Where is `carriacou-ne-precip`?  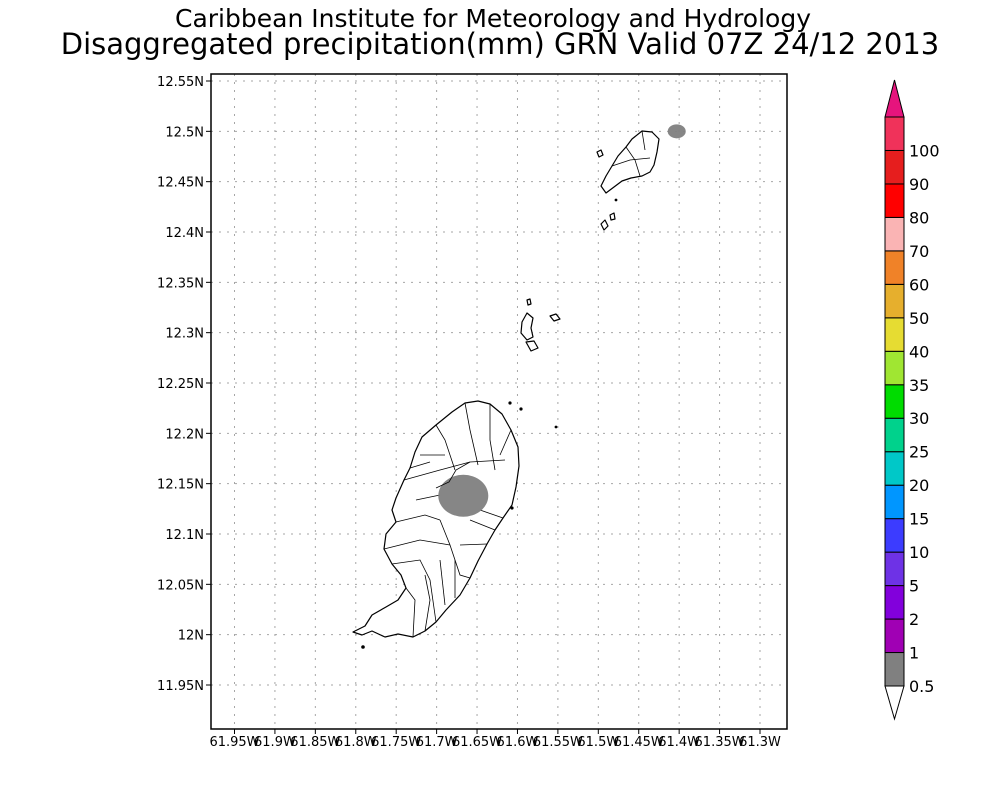 carriacou-ne-precip is located at coordinates (676, 131).